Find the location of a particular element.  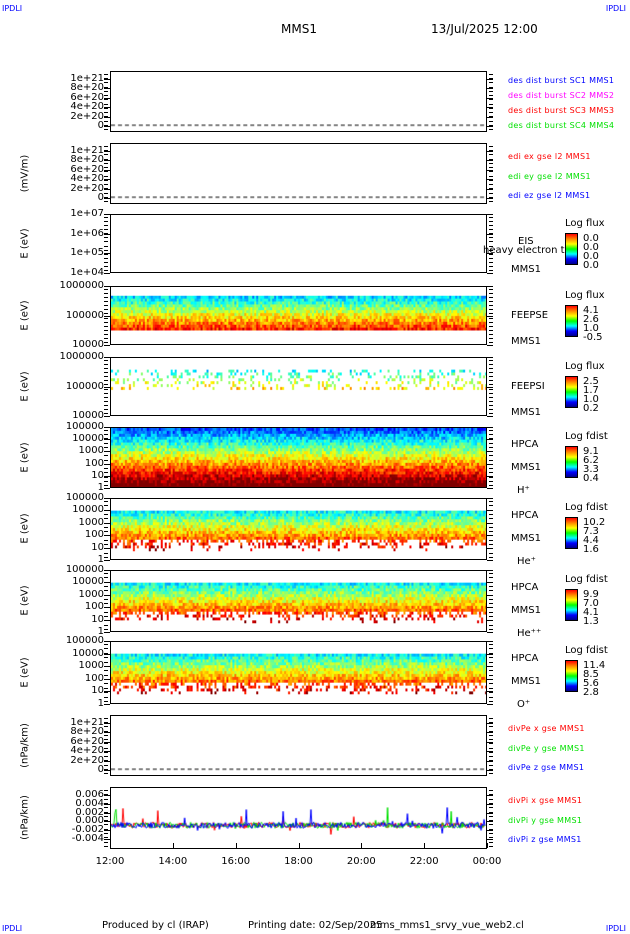

side-label: HPCA is located at coordinates (525, 444).